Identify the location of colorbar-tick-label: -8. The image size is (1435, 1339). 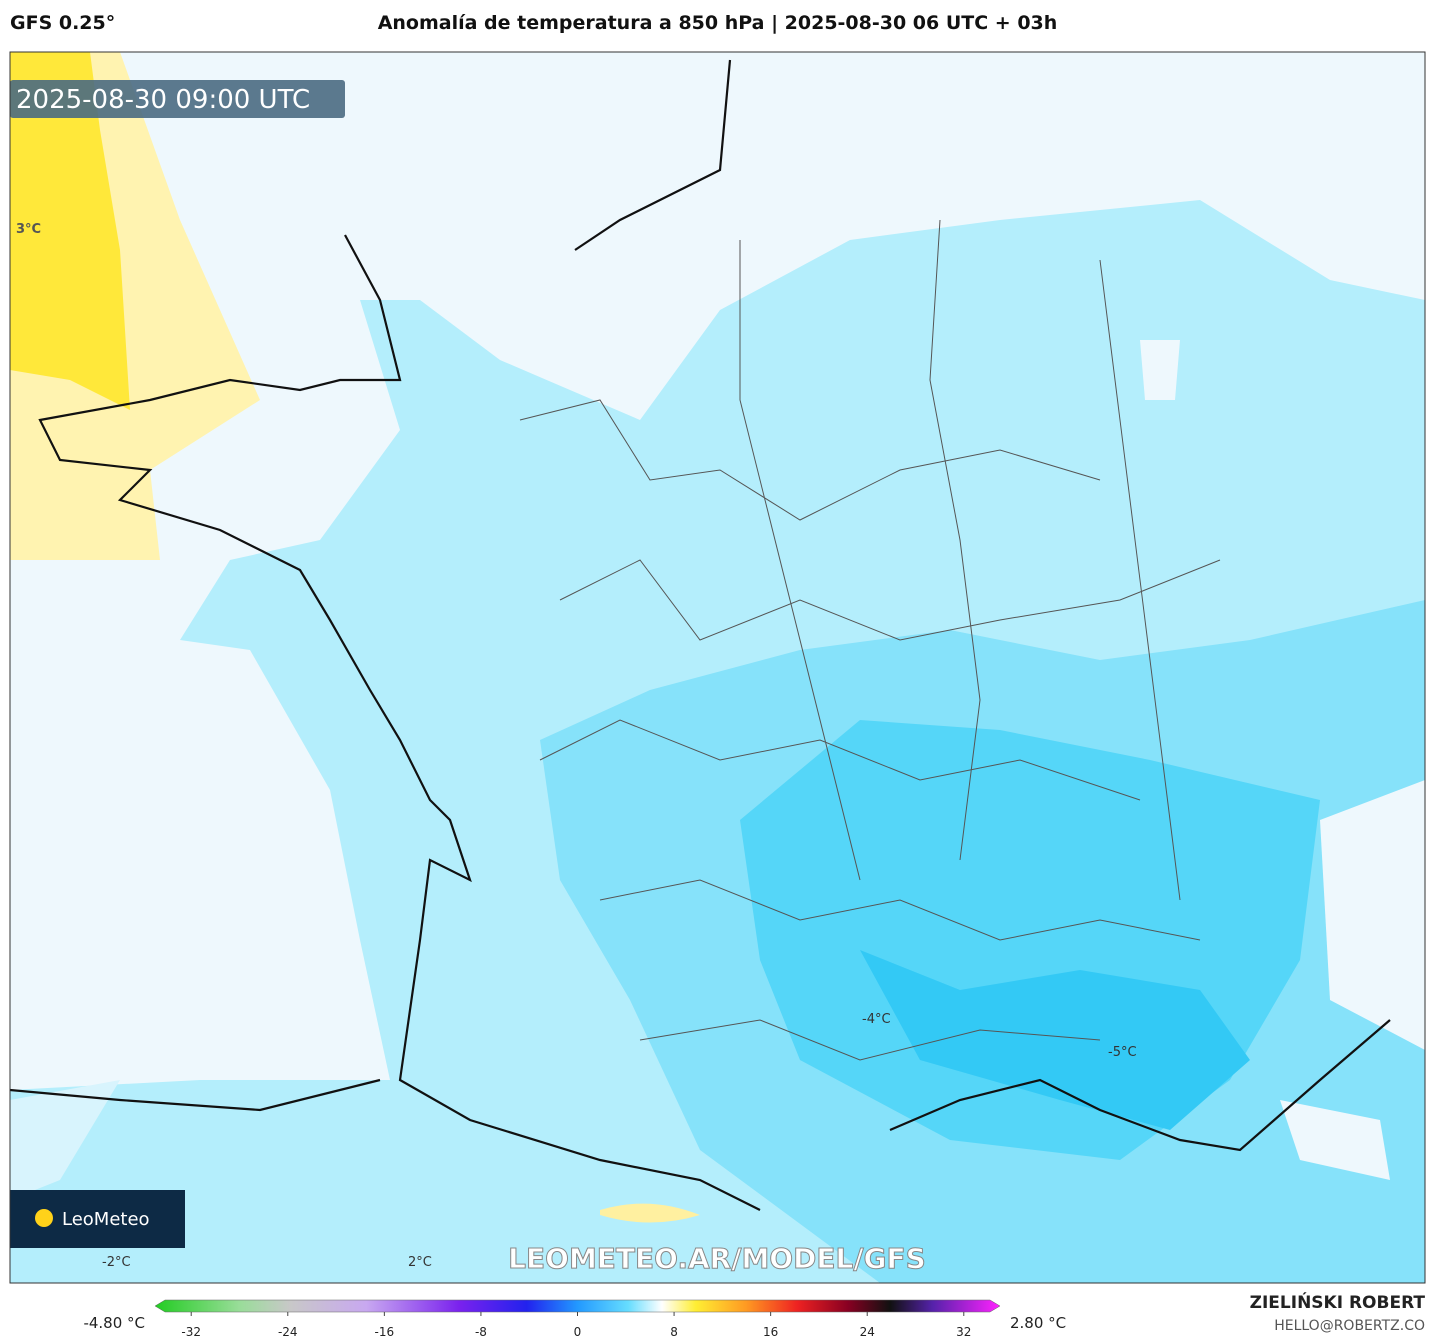
(481, 1332).